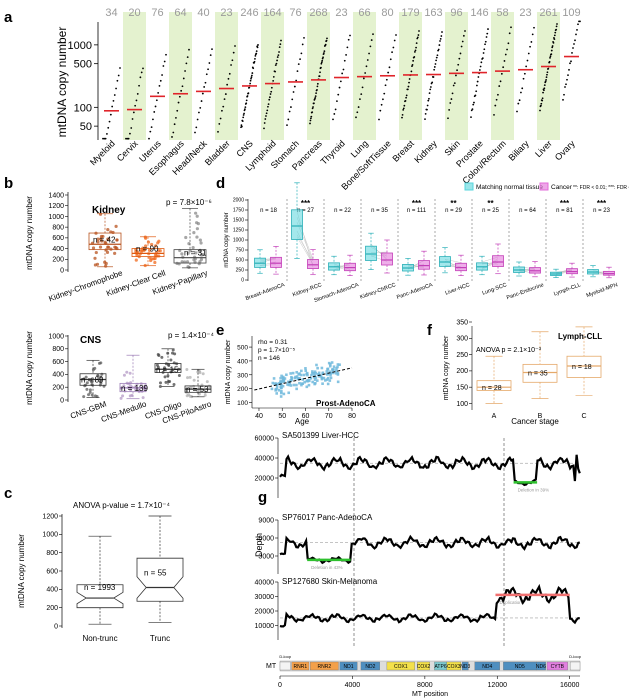 The height and width of the screenshot is (700, 629). What do you see at coordinates (226, 13) in the screenshot?
I see `sample-count: 23` at bounding box center [226, 13].